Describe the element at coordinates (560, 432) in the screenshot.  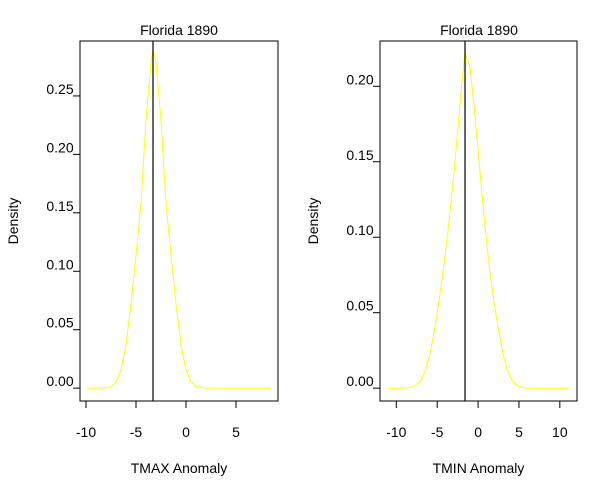
I see `x-tick-label: 10` at that location.